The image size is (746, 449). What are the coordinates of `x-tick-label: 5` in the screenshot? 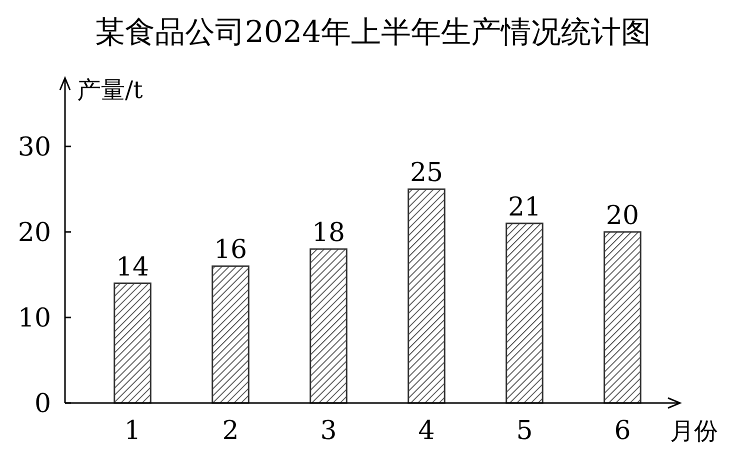 It's located at (524, 431).